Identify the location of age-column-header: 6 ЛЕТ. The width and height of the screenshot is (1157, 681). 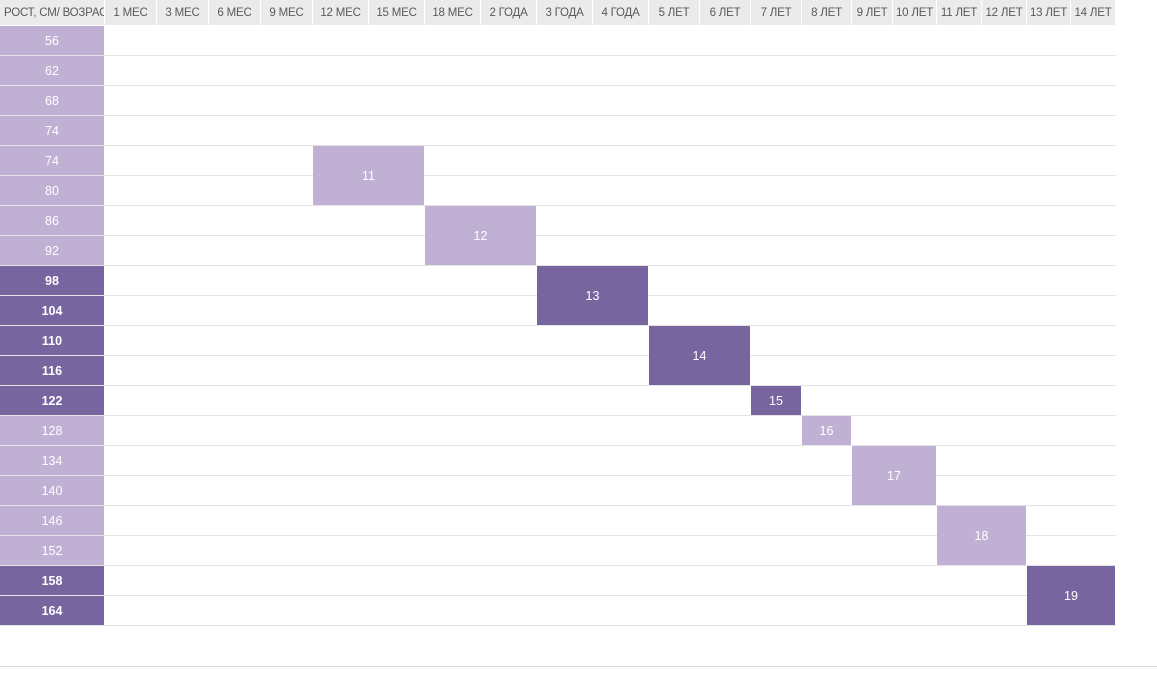
(725, 12).